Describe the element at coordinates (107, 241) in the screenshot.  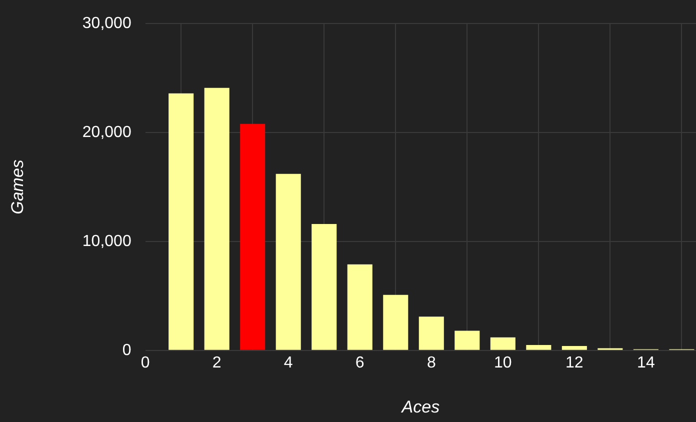
I see `y-tick-label: 10,000` at that location.